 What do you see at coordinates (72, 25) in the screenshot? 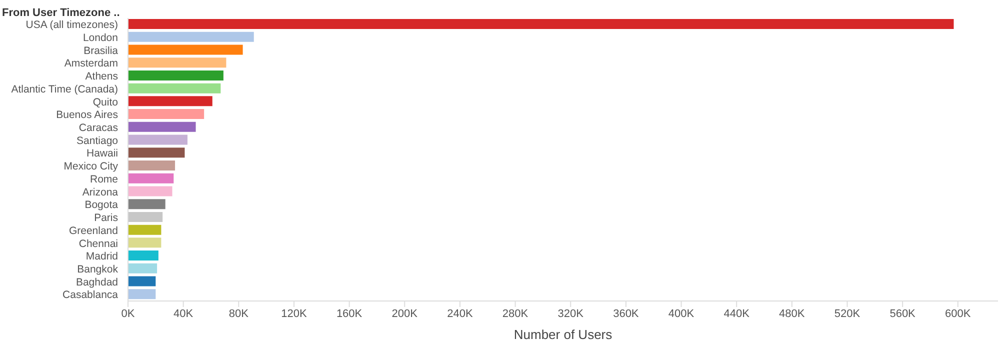
I see `y-tick-label: USA (all timezones)` at bounding box center [72, 25].